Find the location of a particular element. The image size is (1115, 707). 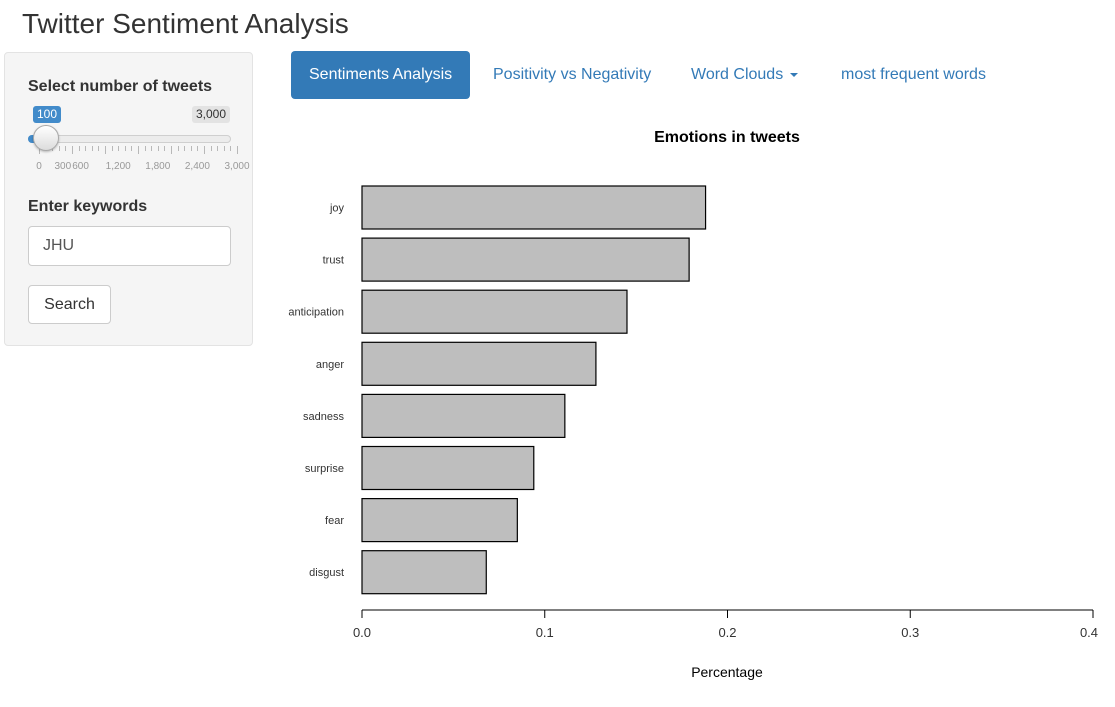

x-tick-label: 0.4 is located at coordinates (1089, 632).